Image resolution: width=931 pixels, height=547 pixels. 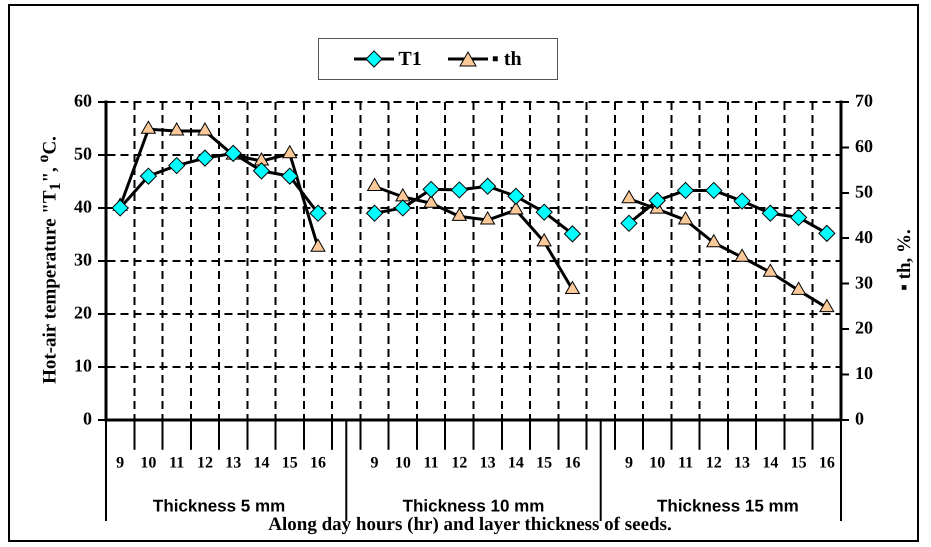 What do you see at coordinates (219, 506) in the screenshot?
I see `text: Thickness 5 mm` at bounding box center [219, 506].